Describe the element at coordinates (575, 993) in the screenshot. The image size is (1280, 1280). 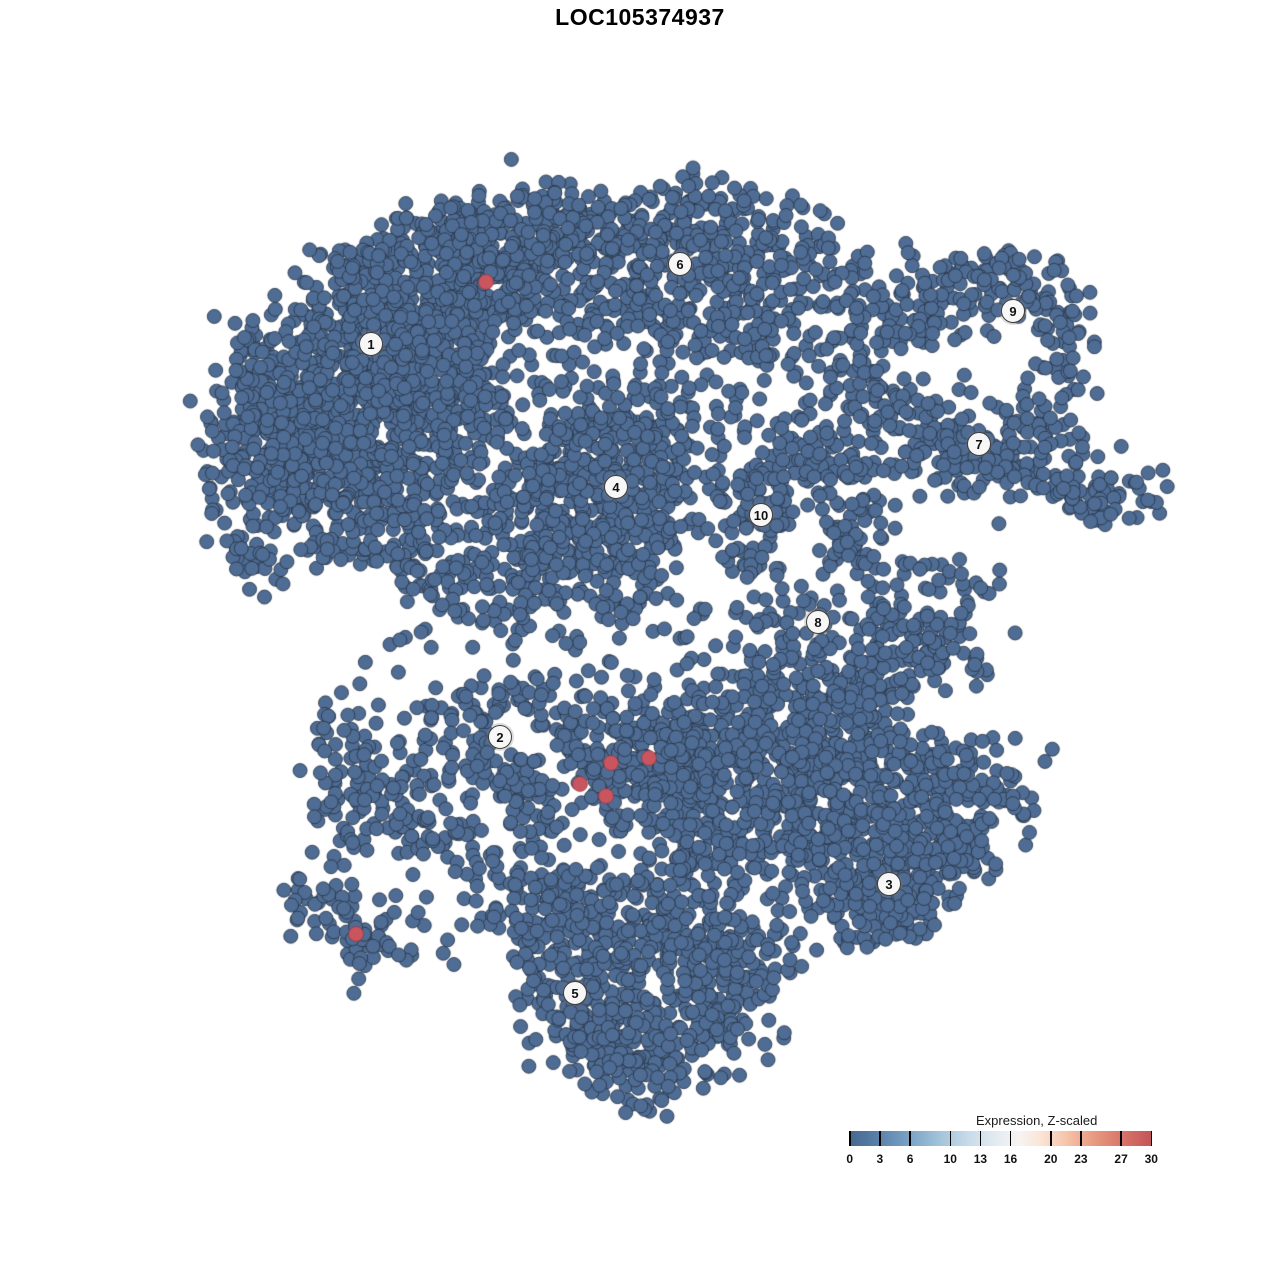
I see `cluster-label-5: 5` at that location.